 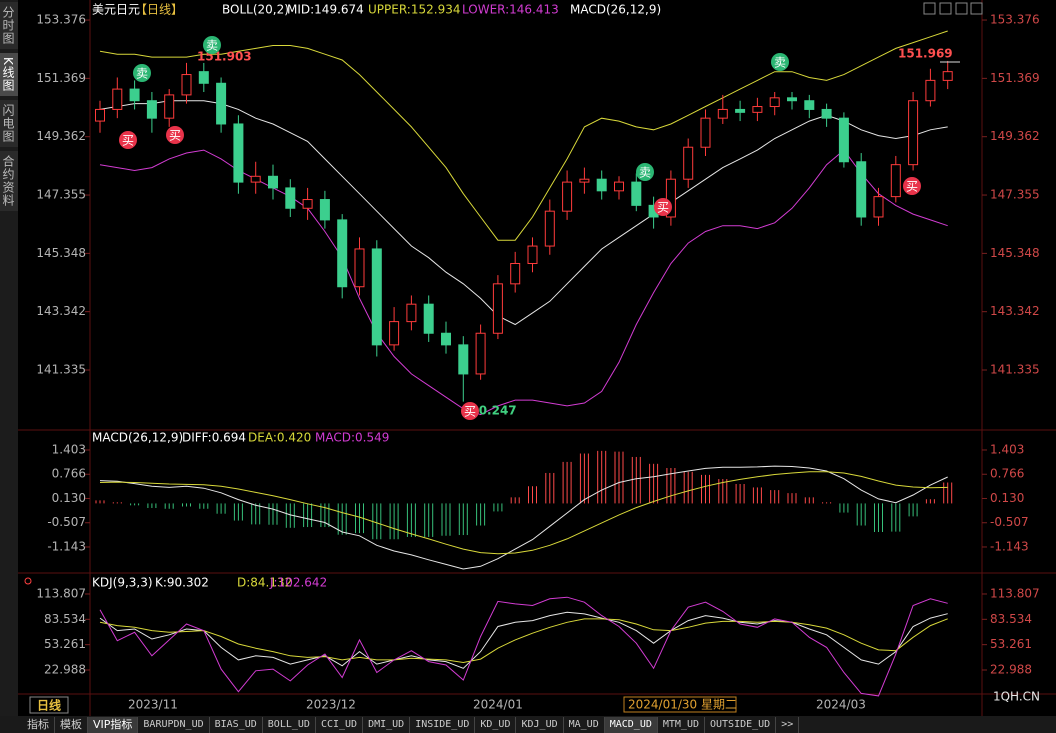 What do you see at coordinates (9, 123) in the screenshot?
I see `side-tab: 闪电图` at bounding box center [9, 123].